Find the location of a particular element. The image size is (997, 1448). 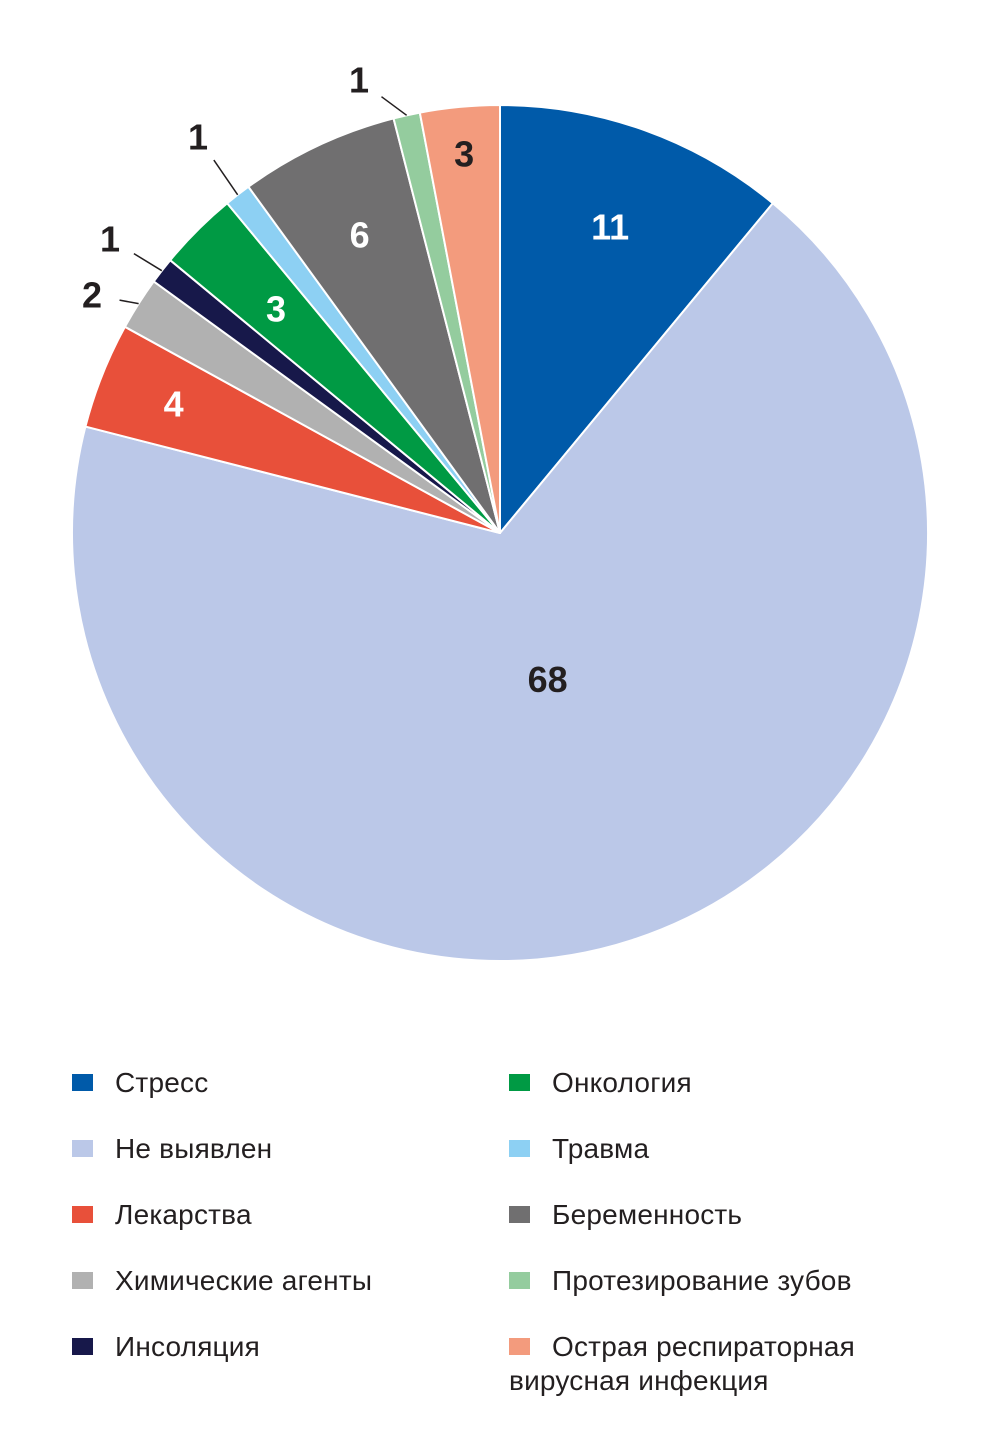

pie-value-label-1: 68 is located at coordinates (548, 679).